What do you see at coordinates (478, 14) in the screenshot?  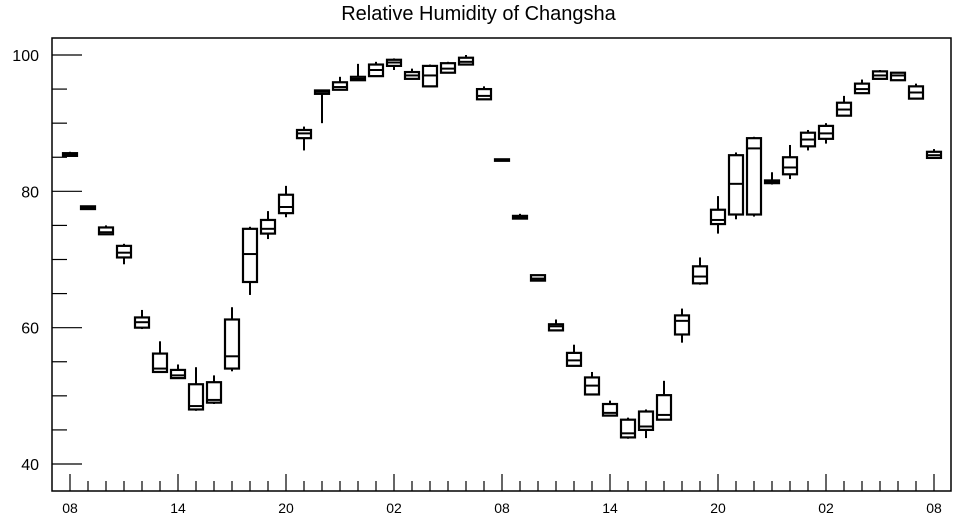 I see `chart-title: Relative Humidity of Changsha` at bounding box center [478, 14].